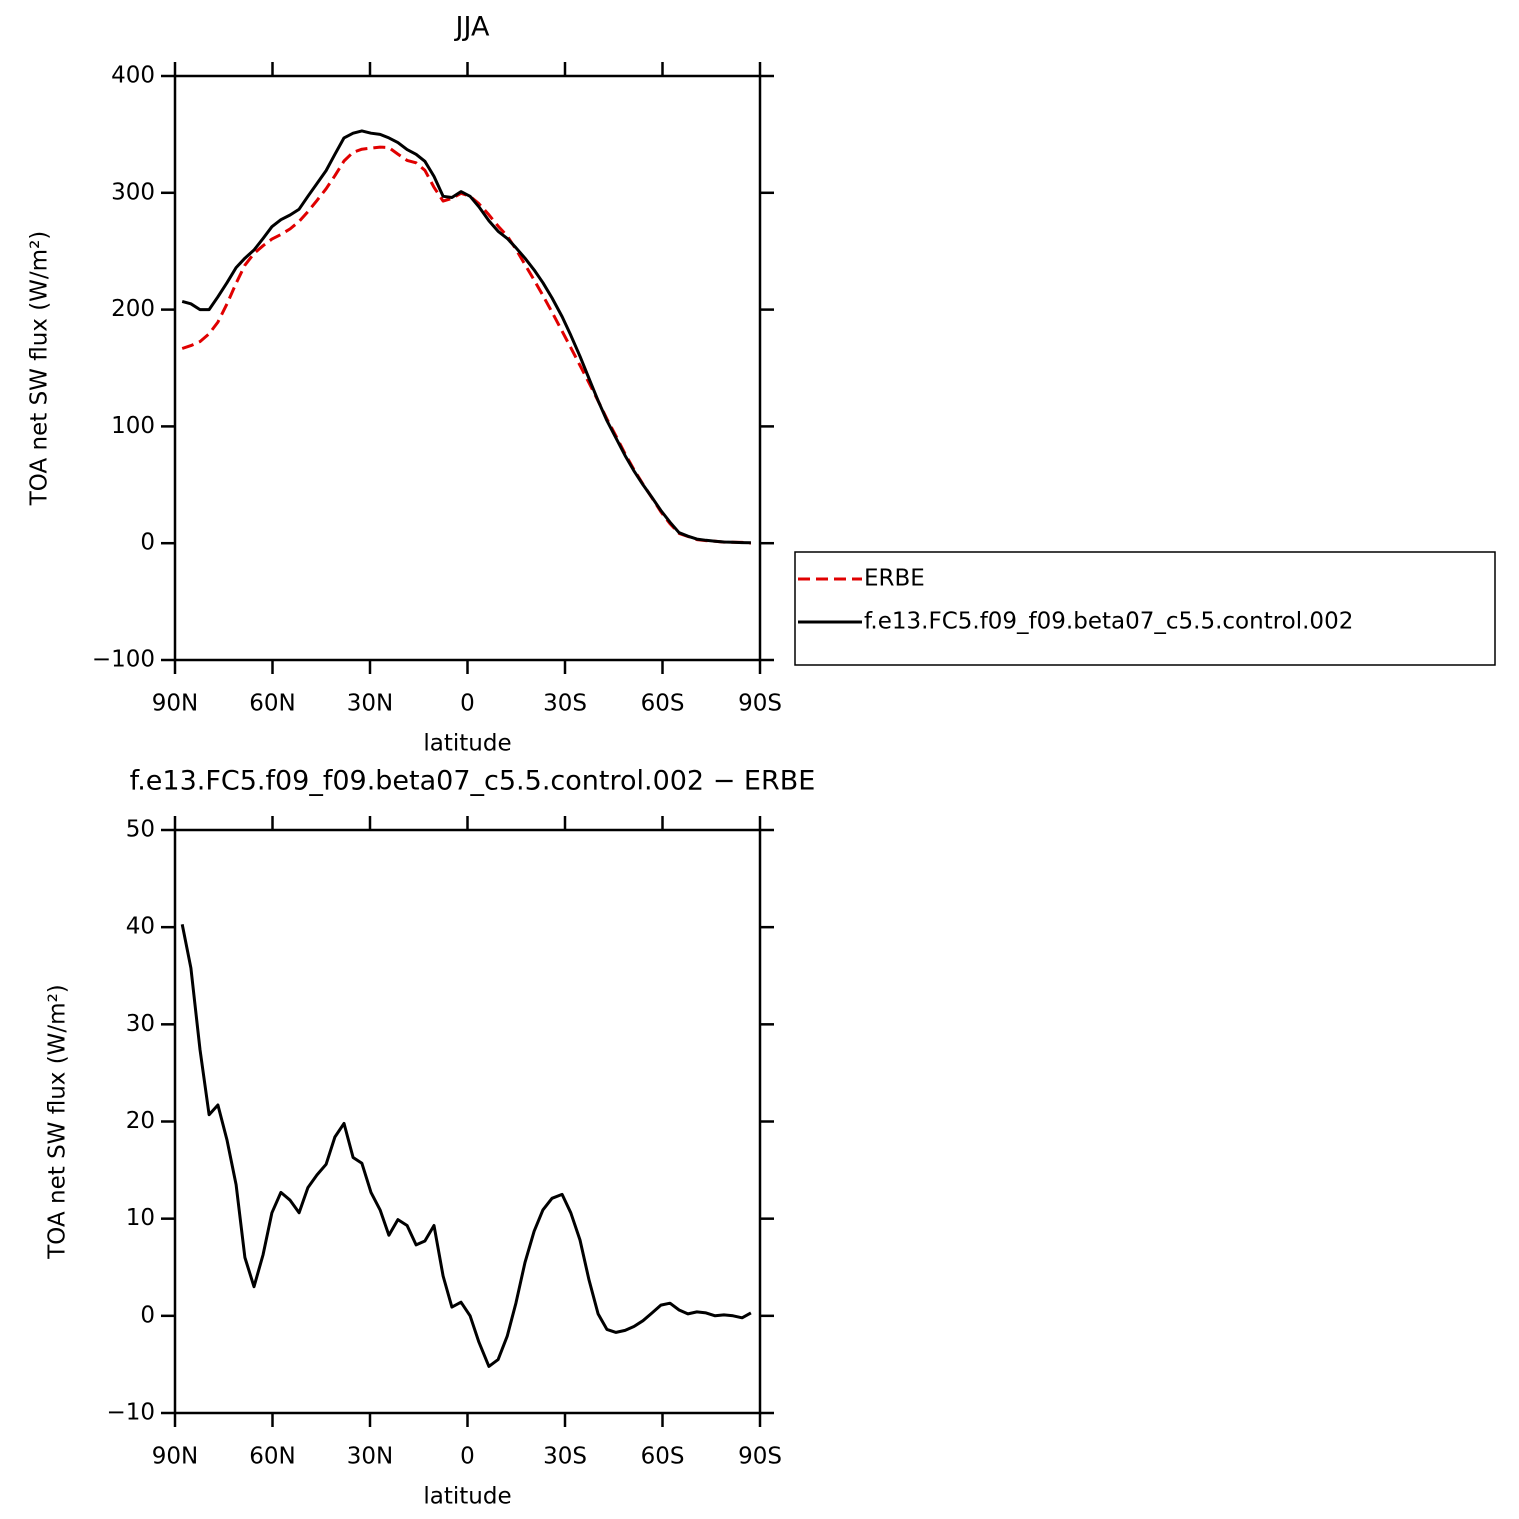  Describe the element at coordinates (133, 426) in the screenshot. I see `y-tick-label: 100` at that location.